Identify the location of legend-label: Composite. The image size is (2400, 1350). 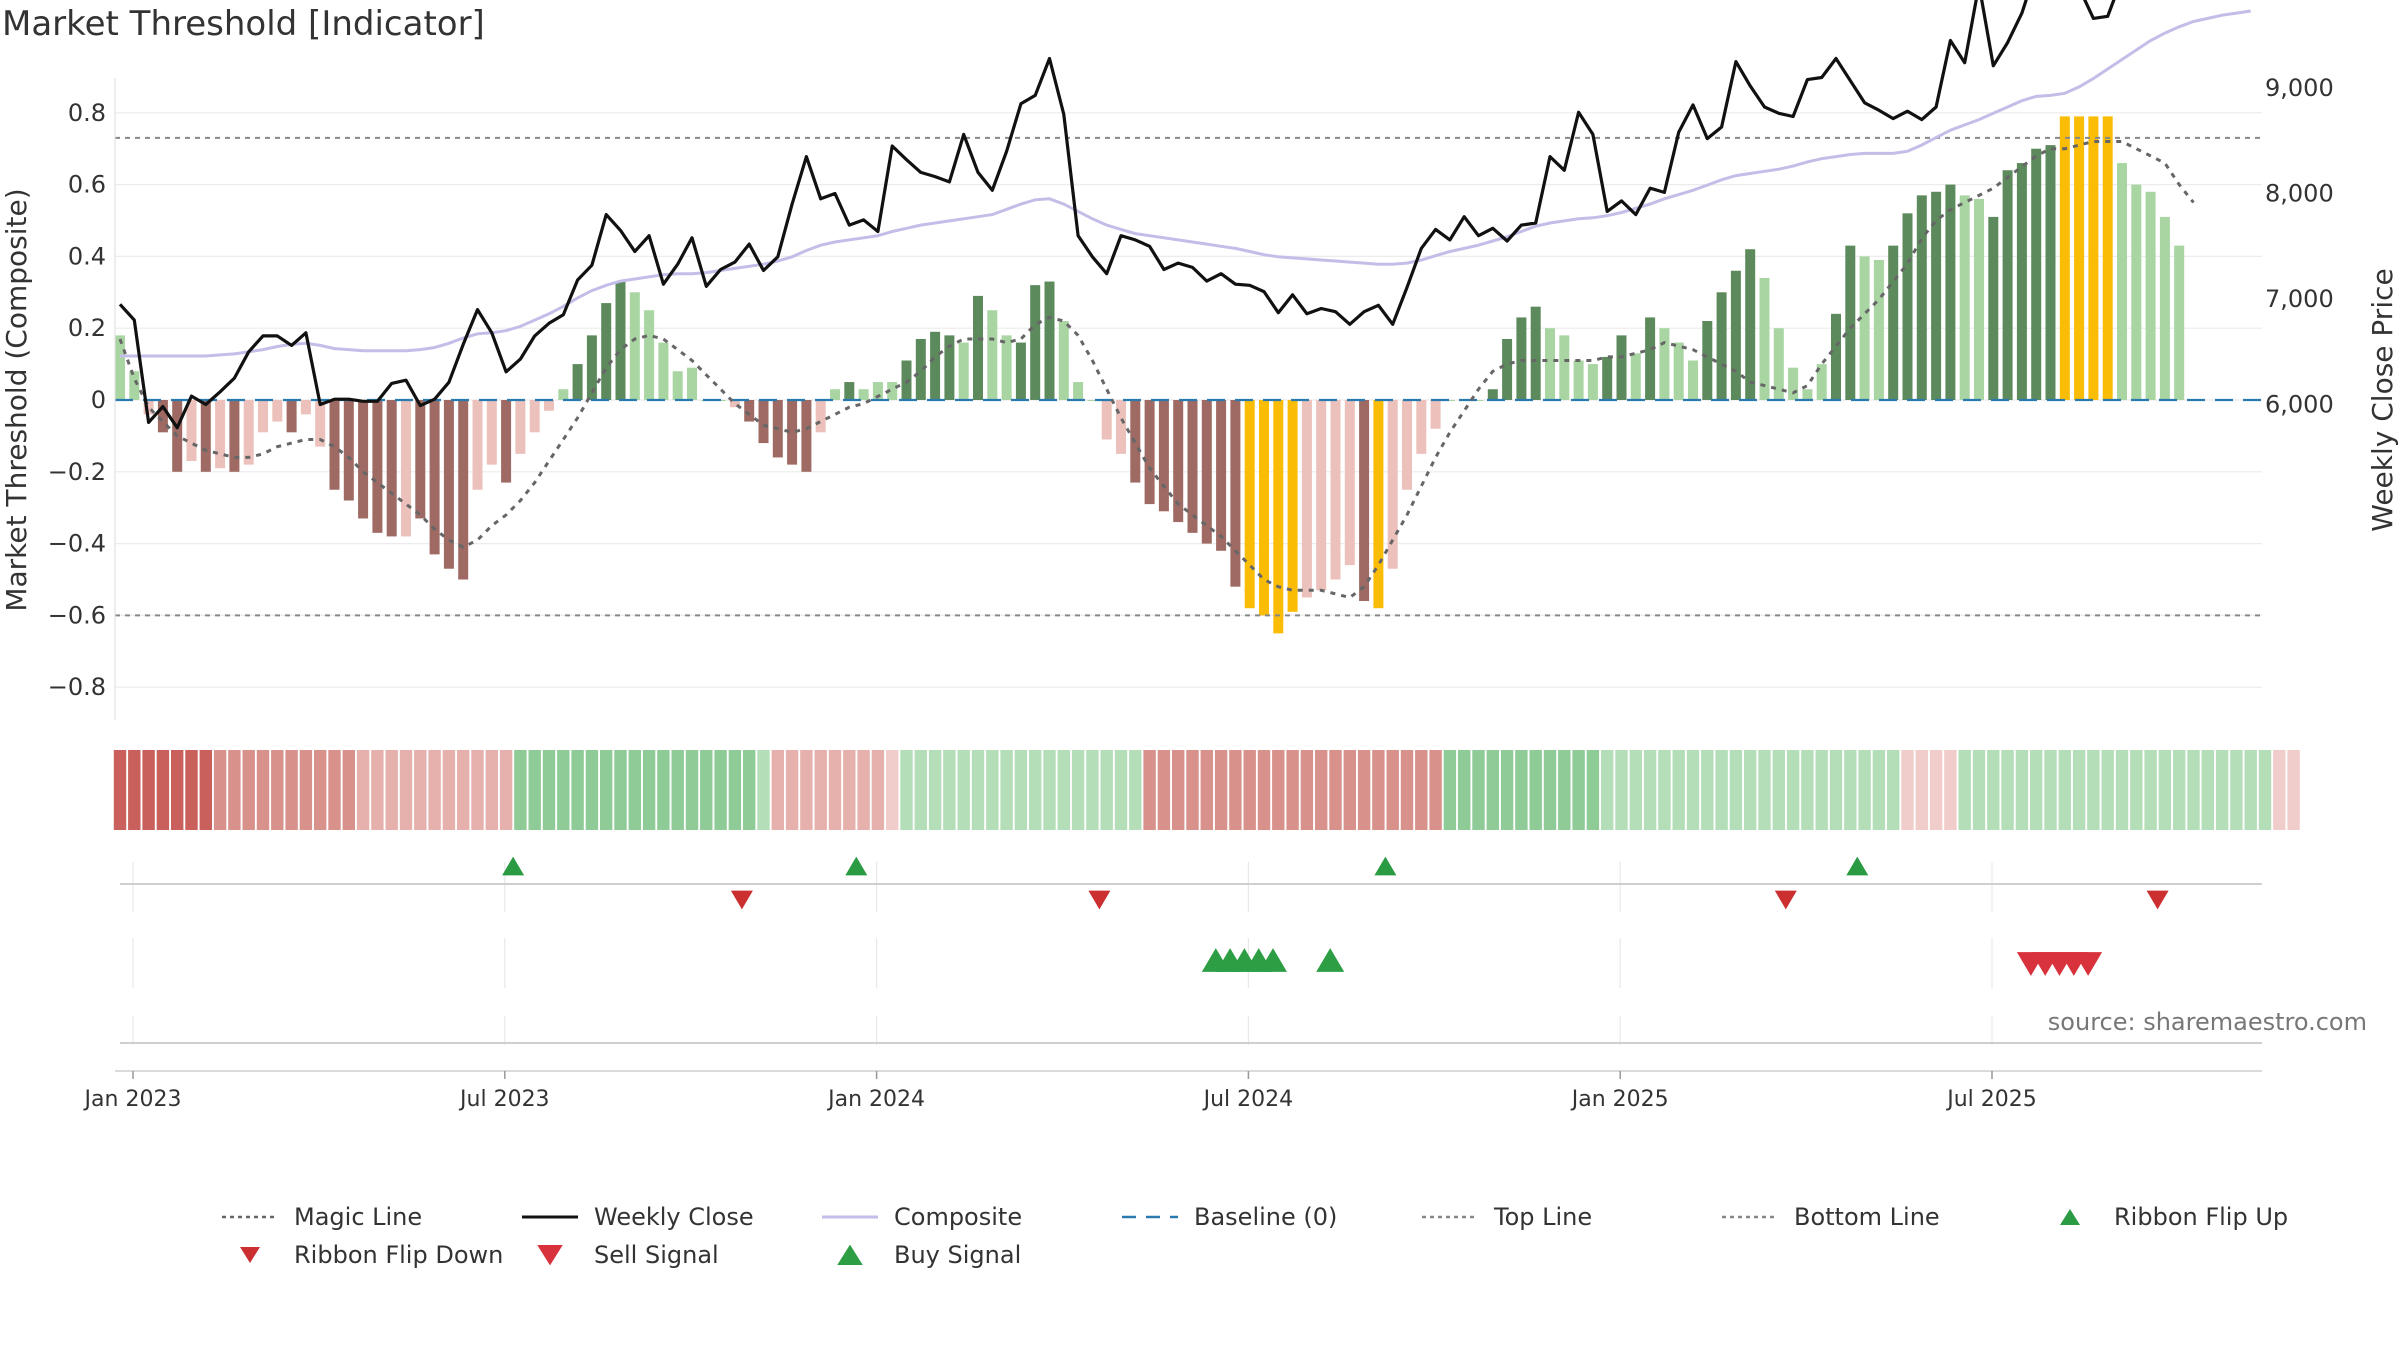
(958, 1217).